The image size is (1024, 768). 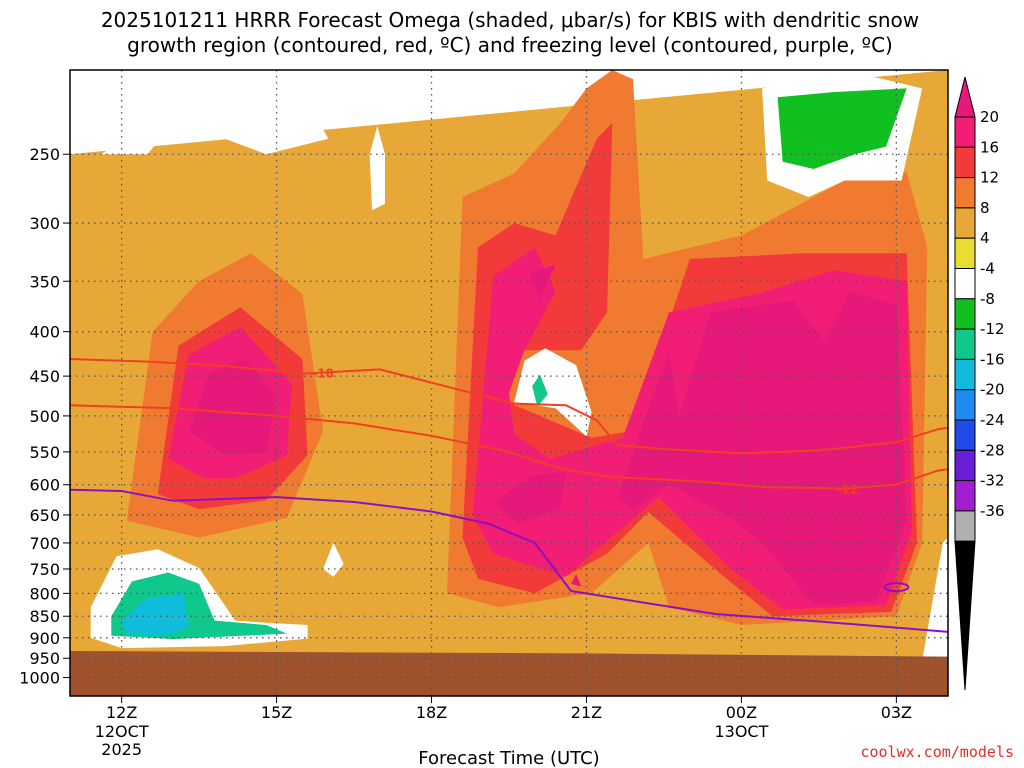 I want to click on colorbar-label-4: 4, so click(x=985, y=238).